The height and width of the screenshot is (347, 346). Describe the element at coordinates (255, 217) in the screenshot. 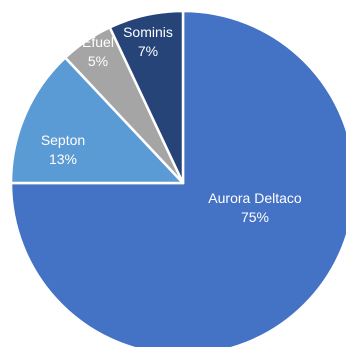

I see `slice-value-aurora-deltaco: 75%` at that location.